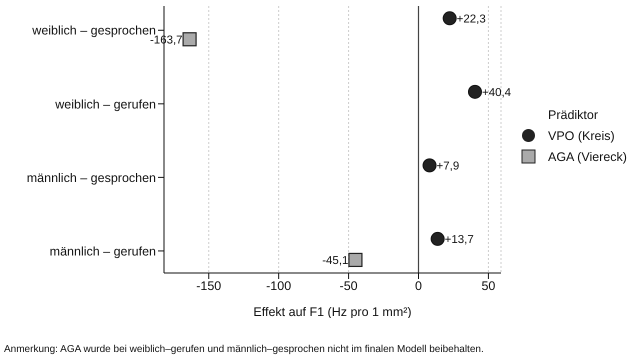 This screenshot has width=641, height=361. Describe the element at coordinates (209, 285) in the screenshot. I see `x-tick-label: -150` at that location.